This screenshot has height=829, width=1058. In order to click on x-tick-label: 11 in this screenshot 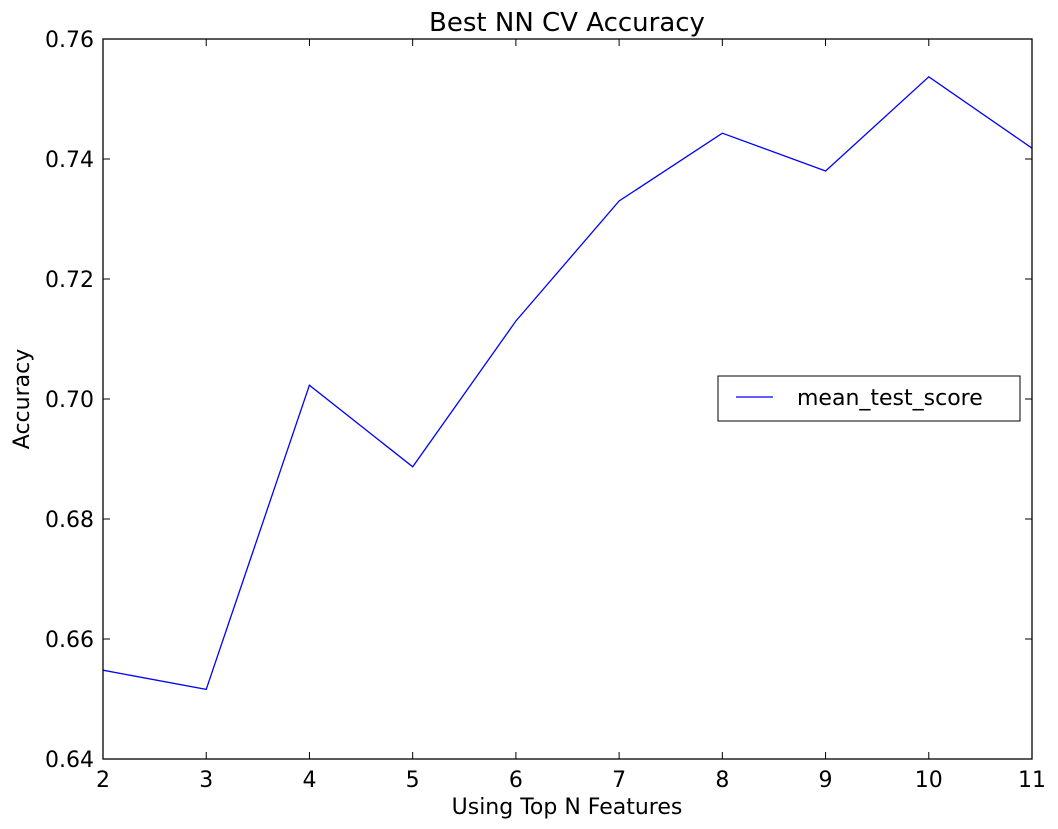, I will do `click(1032, 780)`.